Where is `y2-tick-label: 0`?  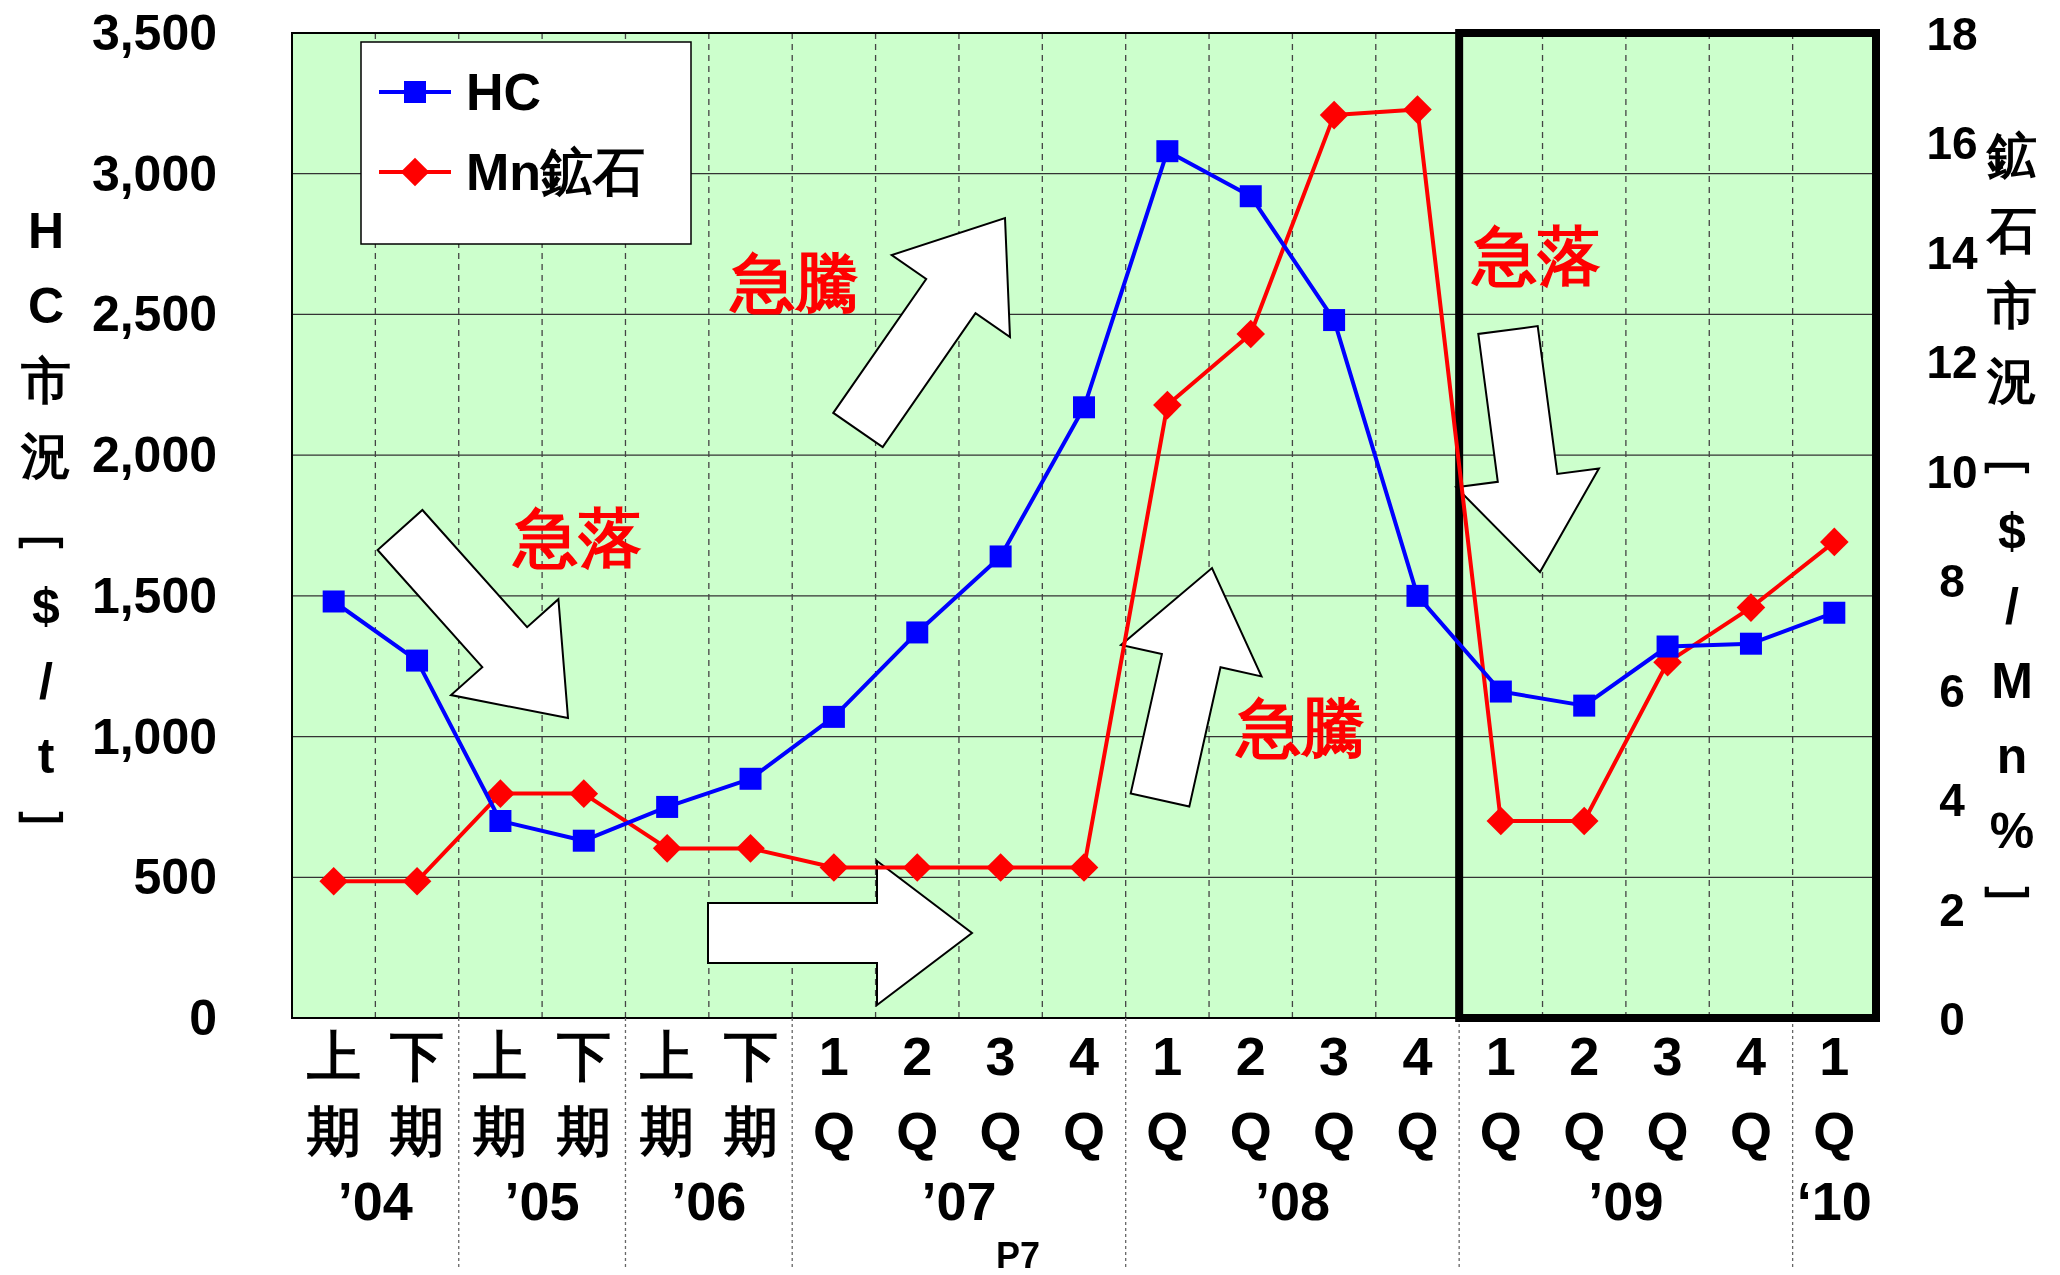
y2-tick-label: 0 is located at coordinates (1952, 1019).